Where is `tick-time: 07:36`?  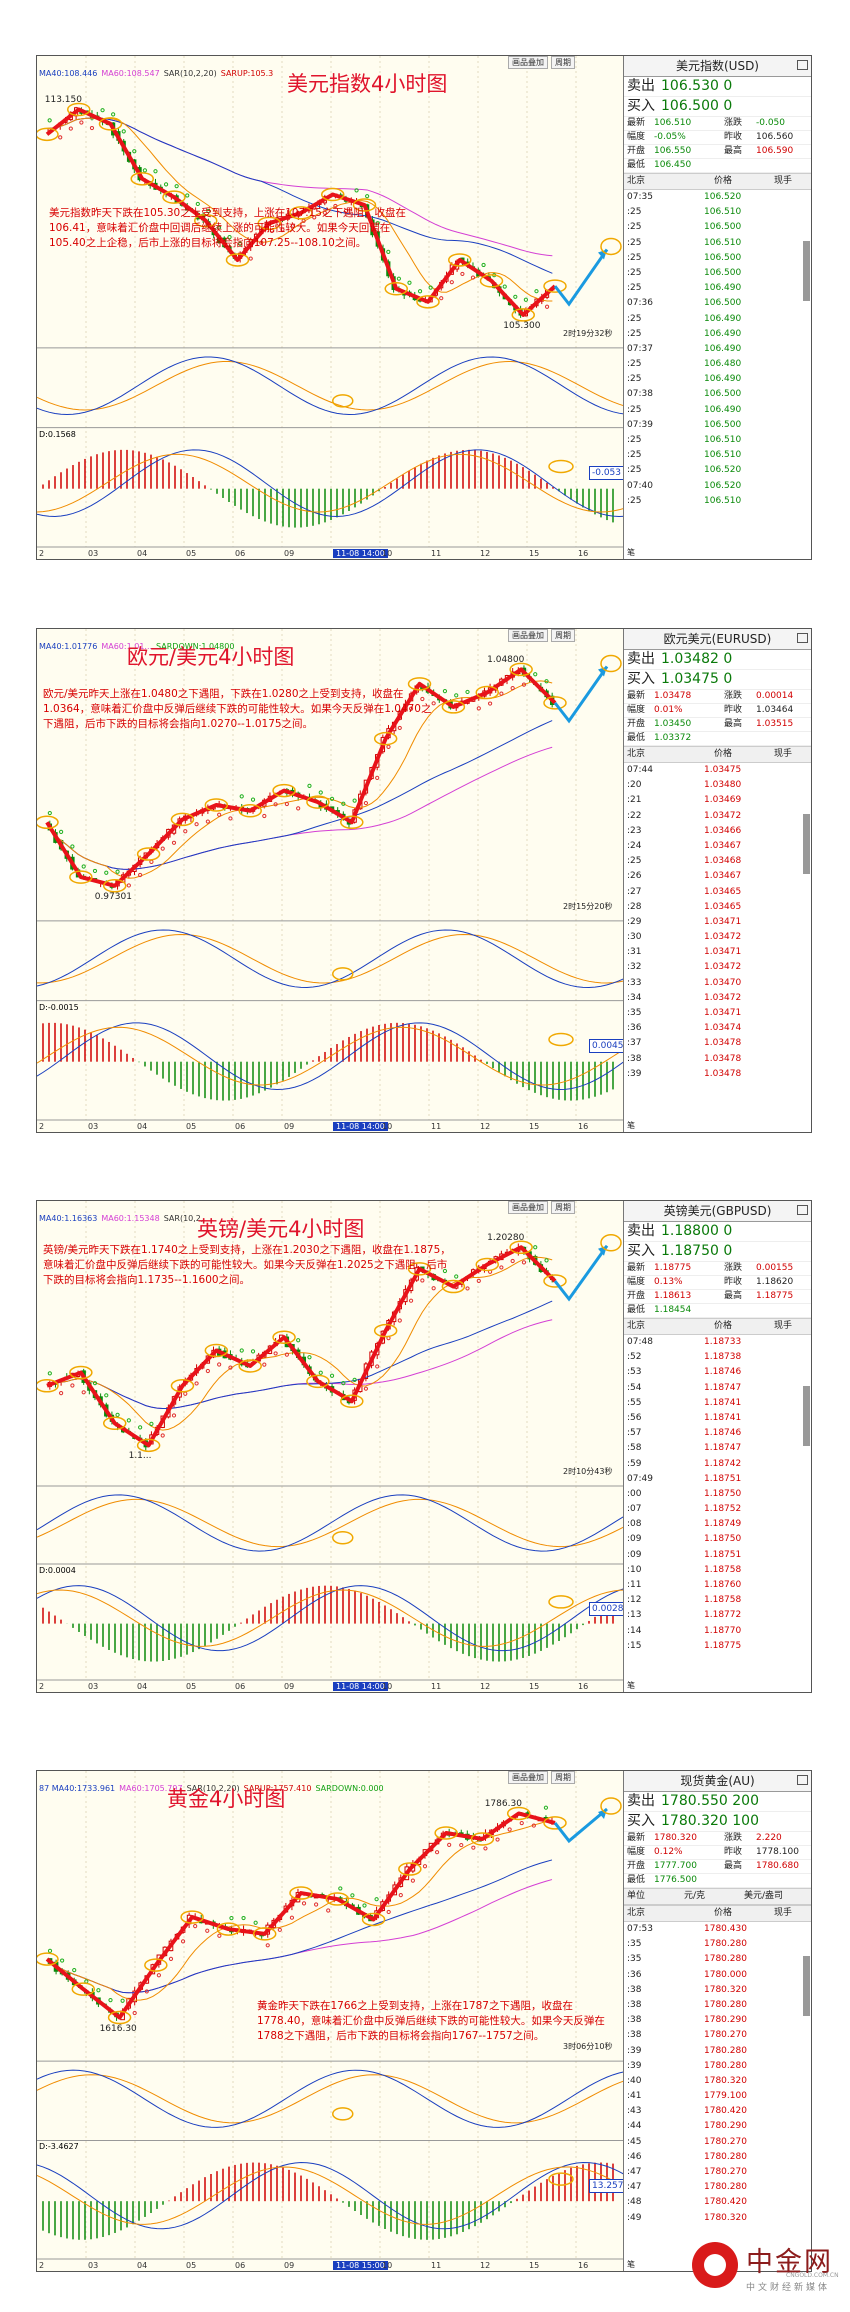
tick-time: 07:36 is located at coordinates (640, 303).